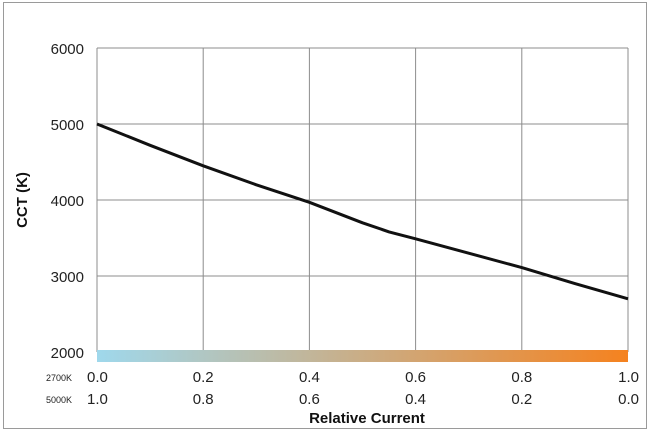  What do you see at coordinates (367, 418) in the screenshot?
I see `x-axis-title: Relative Current` at bounding box center [367, 418].